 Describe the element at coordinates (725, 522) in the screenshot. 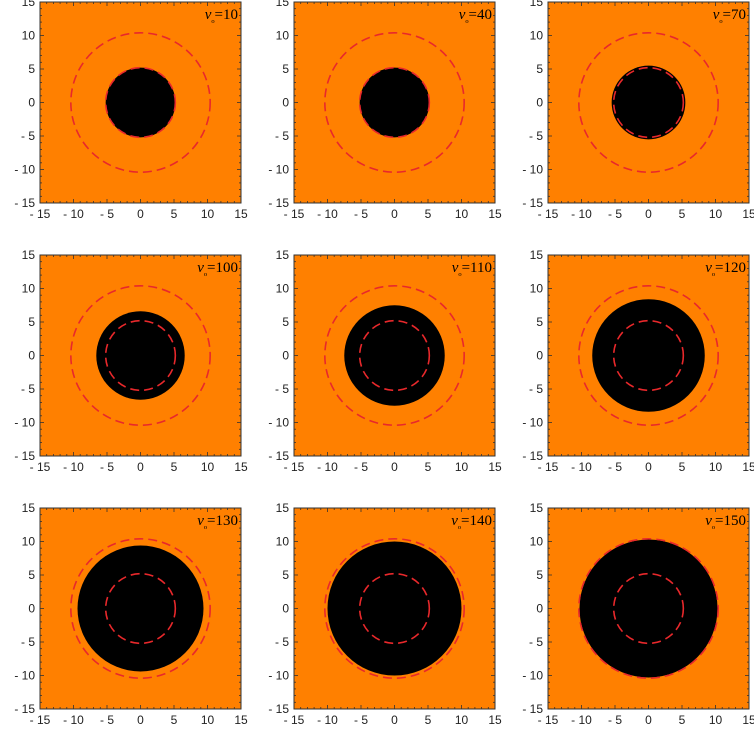

I see `velocity-label: vₒ=150` at that location.